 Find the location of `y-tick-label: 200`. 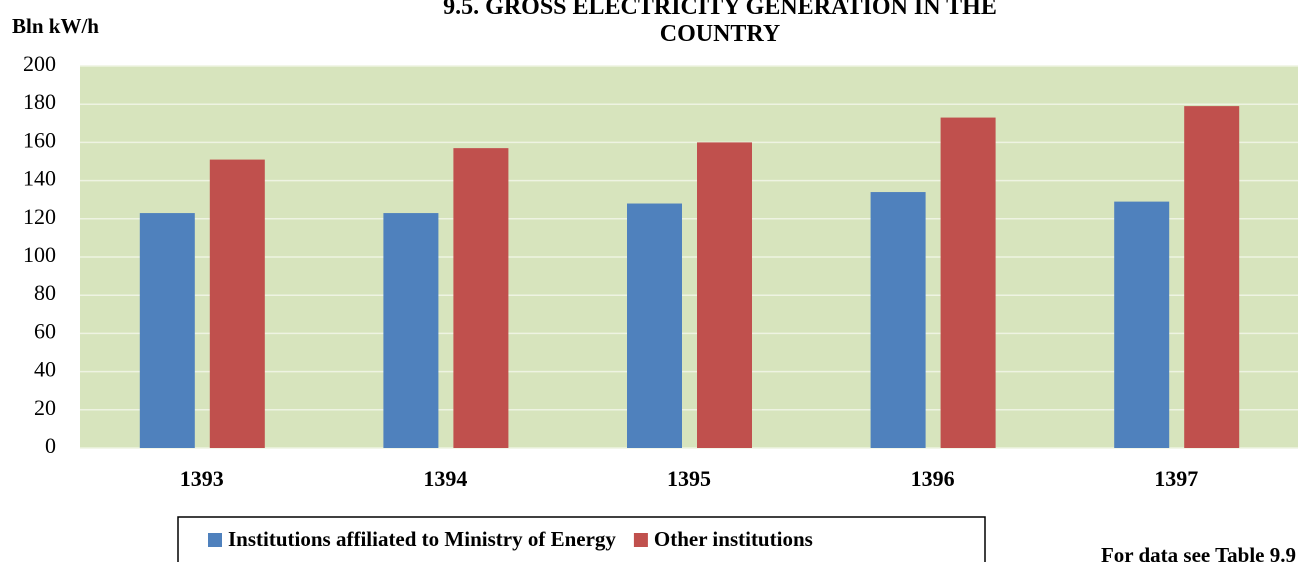

y-tick-label: 200 is located at coordinates (39, 63).